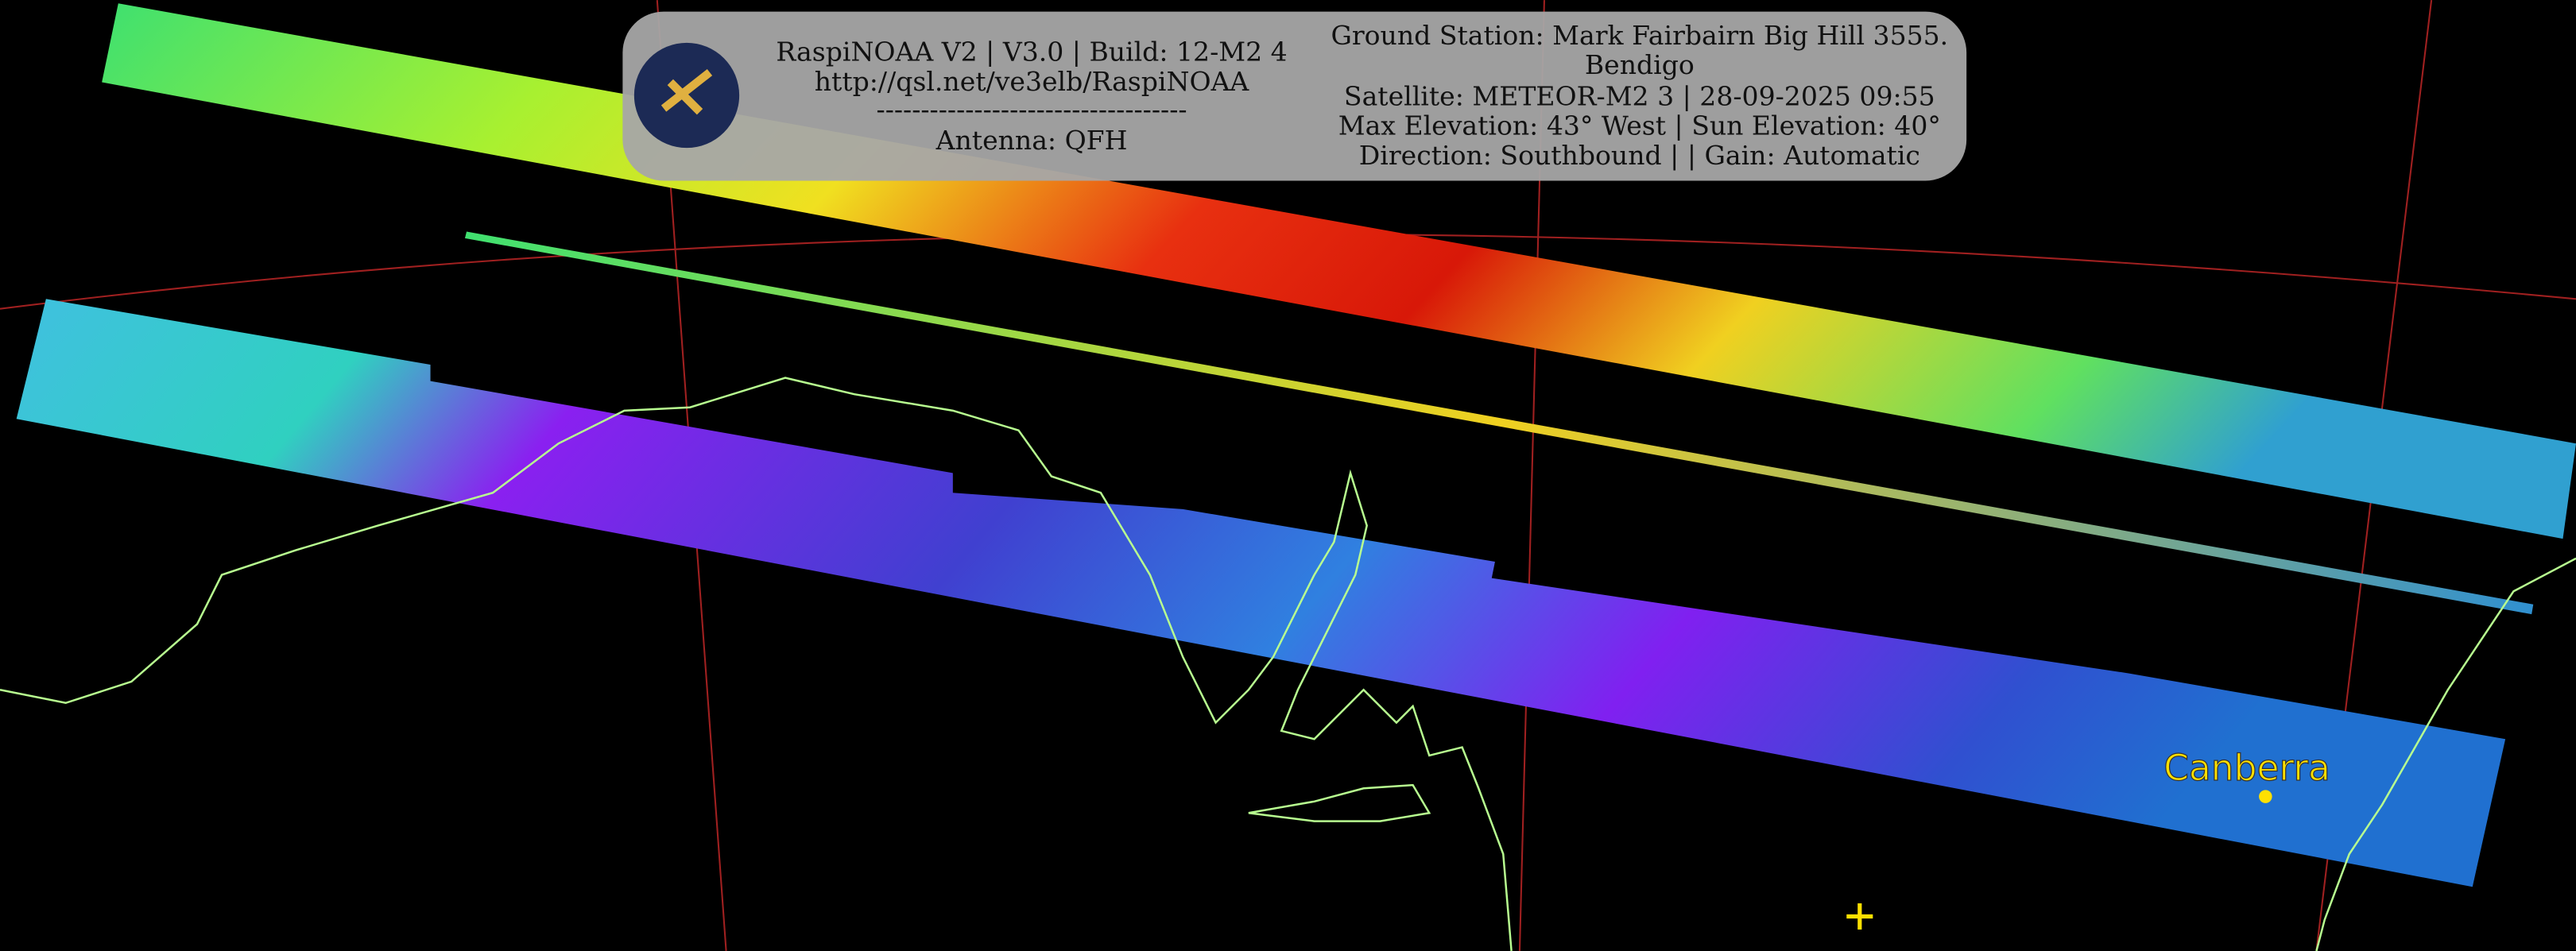 The width and height of the screenshot is (2576, 951). I want to click on logo-icon, so click(686, 91).